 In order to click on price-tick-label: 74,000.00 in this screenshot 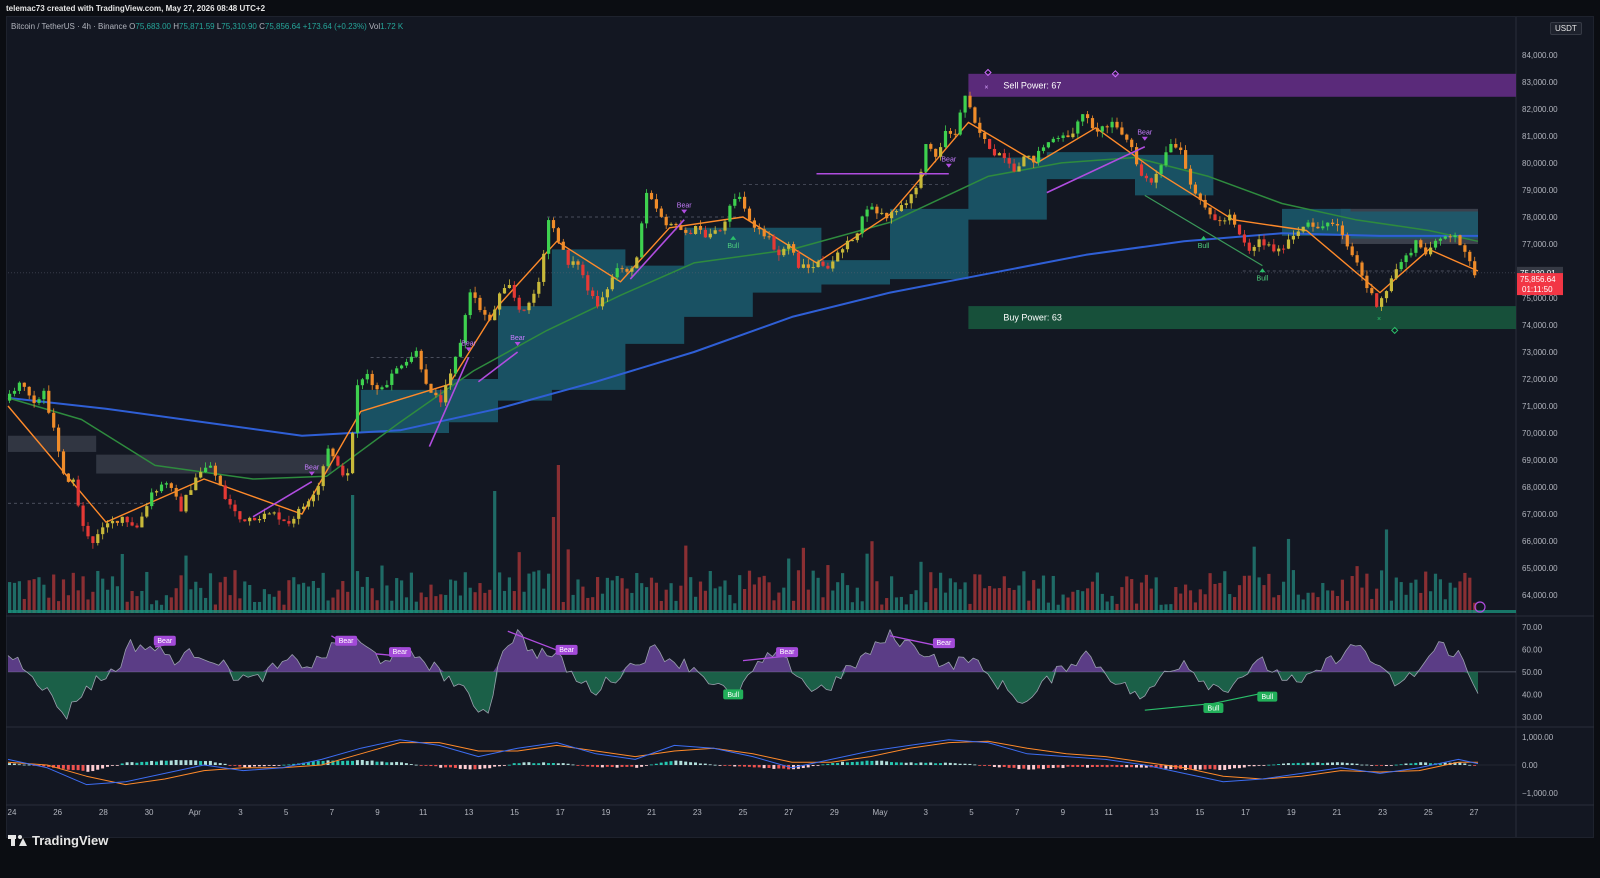, I will do `click(1540, 325)`.